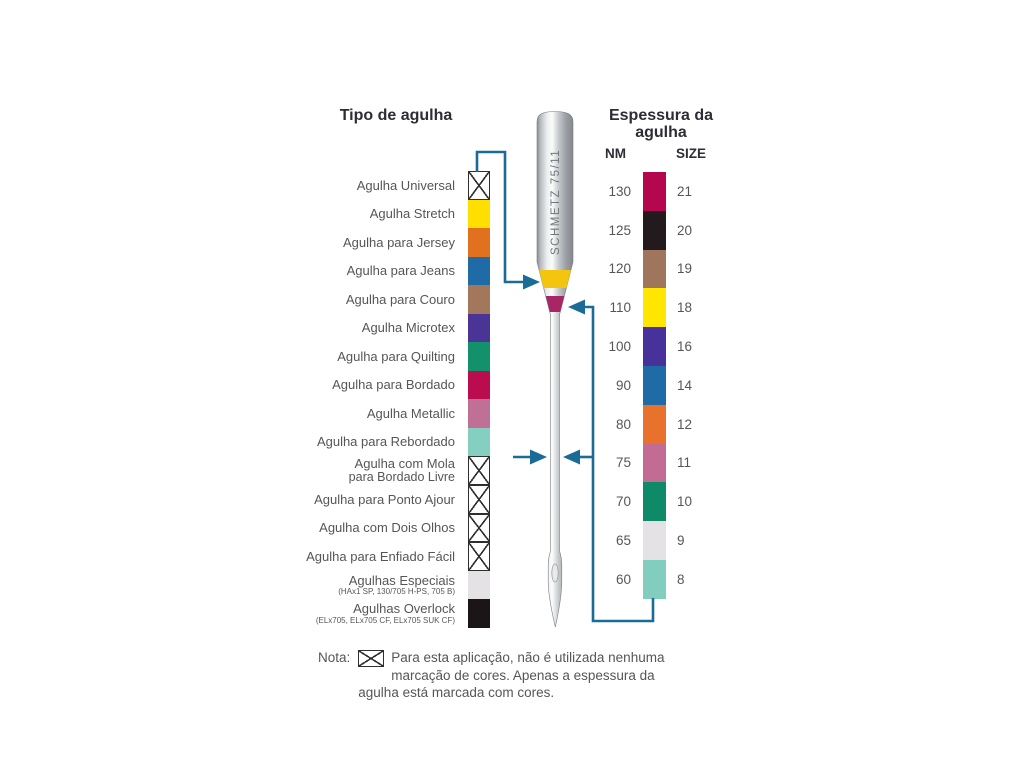 Image resolution: width=1024 pixels, height=768 pixels. I want to click on needle-type-name: Agulha Universal, so click(405, 185).